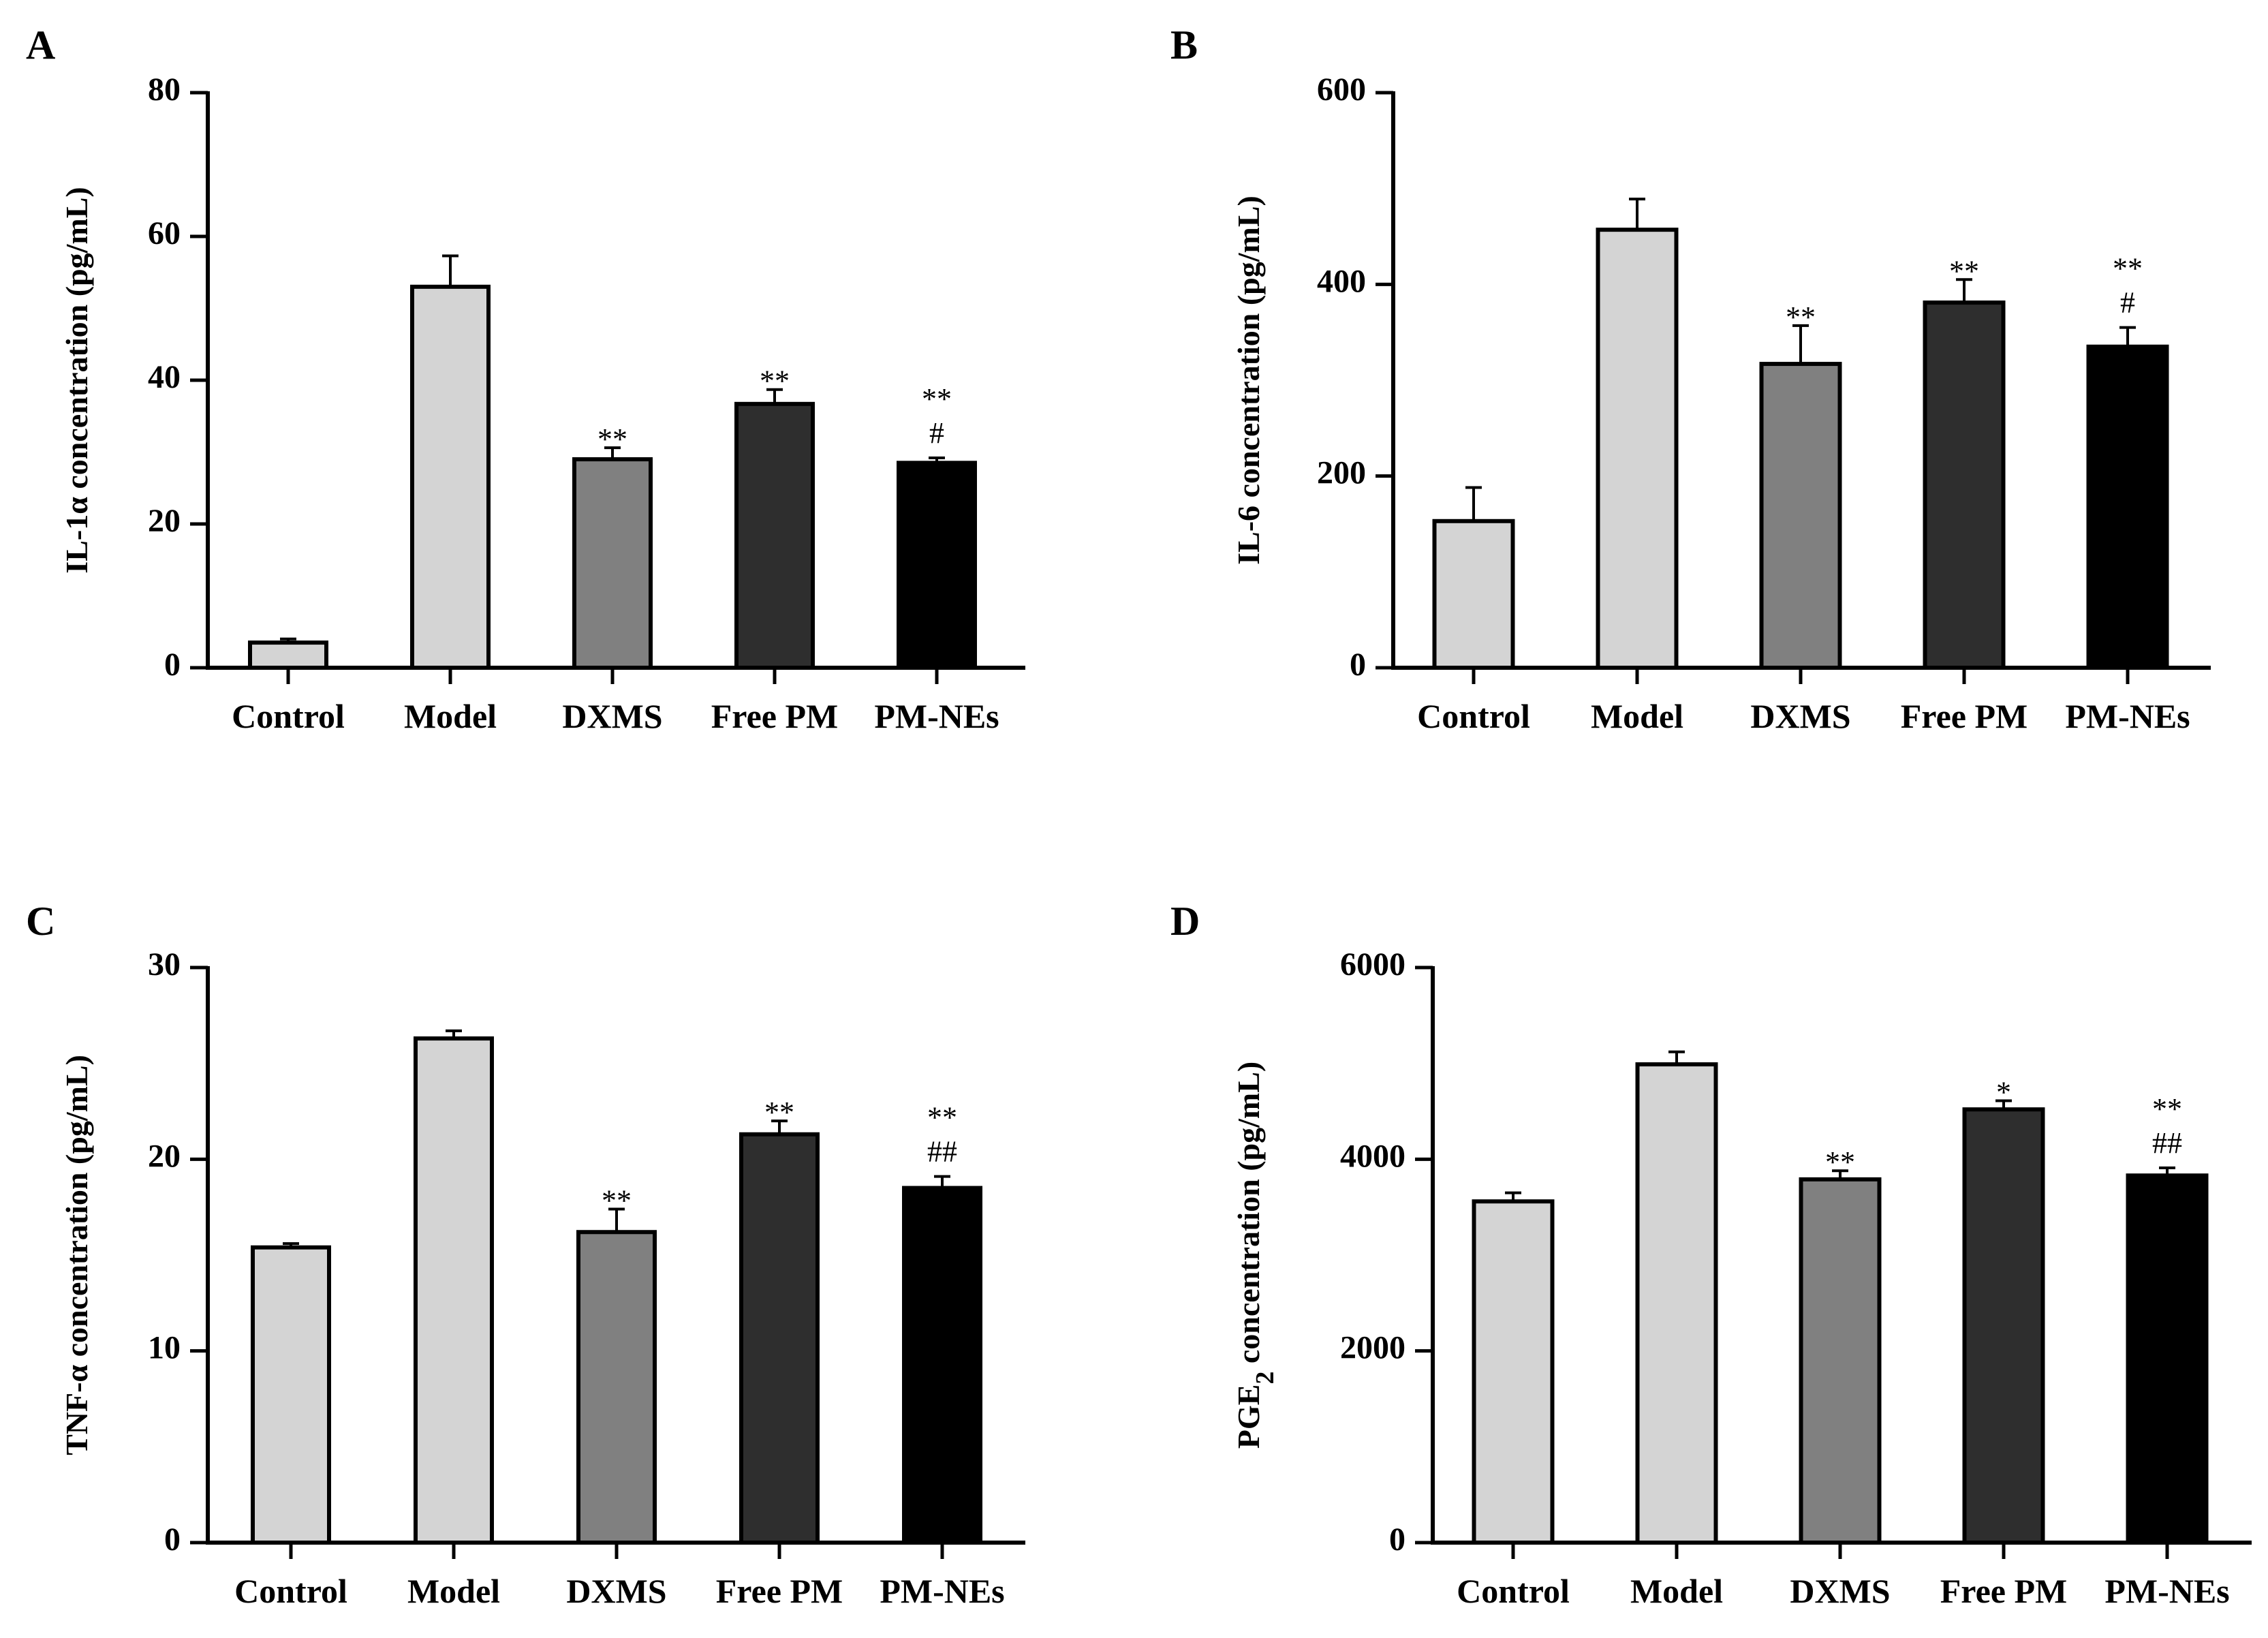  Describe the element at coordinates (1255, 1255) in the screenshot. I see `y-axis-label: PGE2 concentration (pg/mL)` at that location.